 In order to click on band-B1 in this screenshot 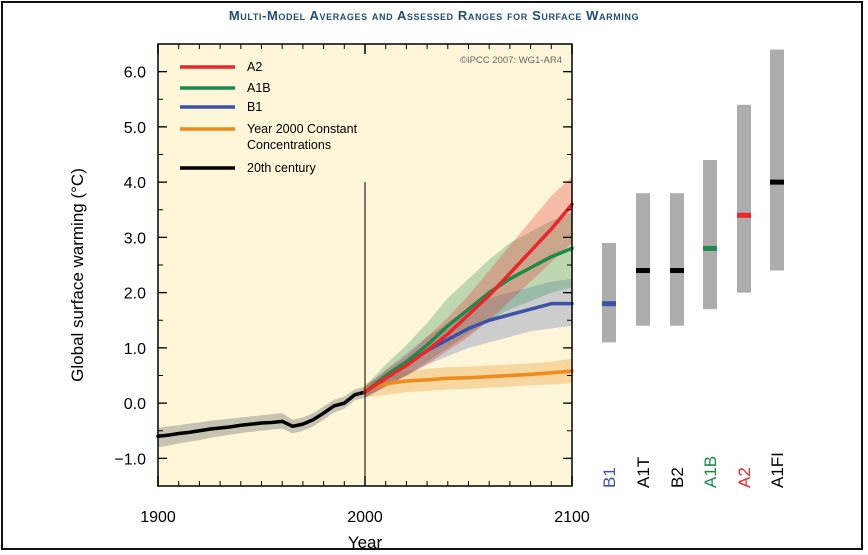, I will do `click(468, 338)`.